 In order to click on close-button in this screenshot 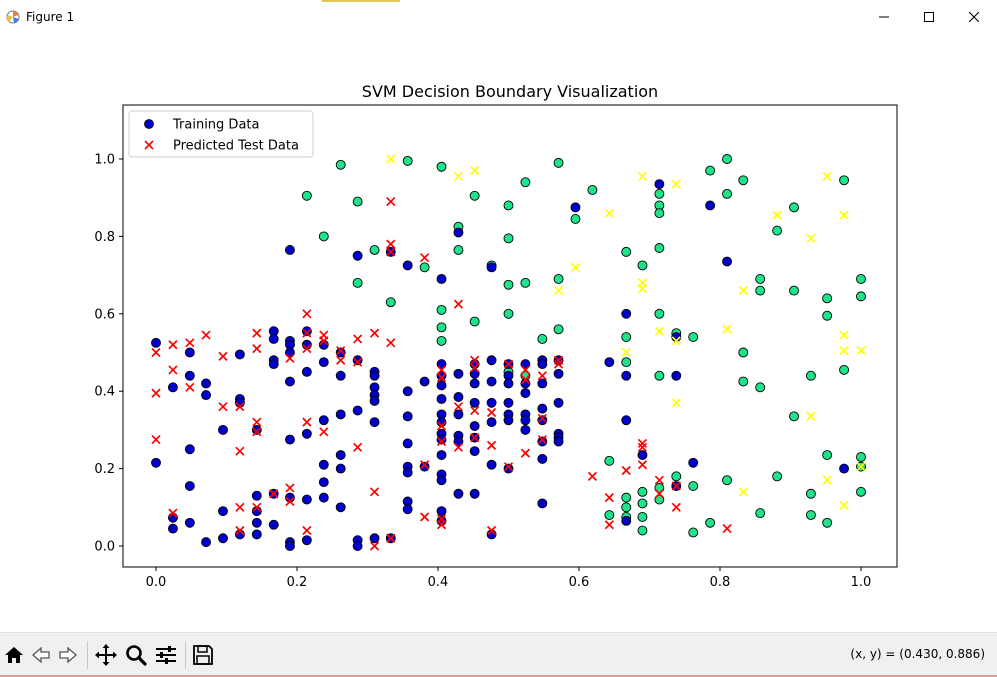, I will do `click(974, 17)`.